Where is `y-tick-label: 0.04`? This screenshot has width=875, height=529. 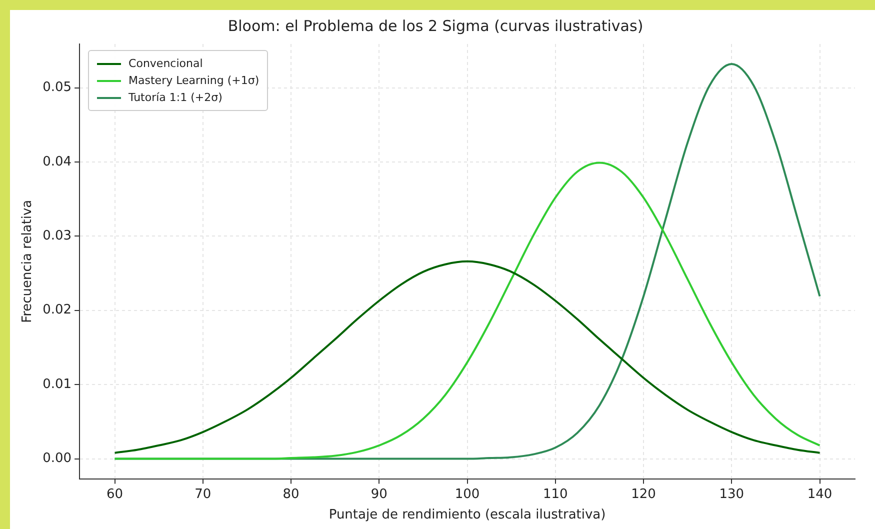 y-tick-label: 0.04 is located at coordinates (57, 162).